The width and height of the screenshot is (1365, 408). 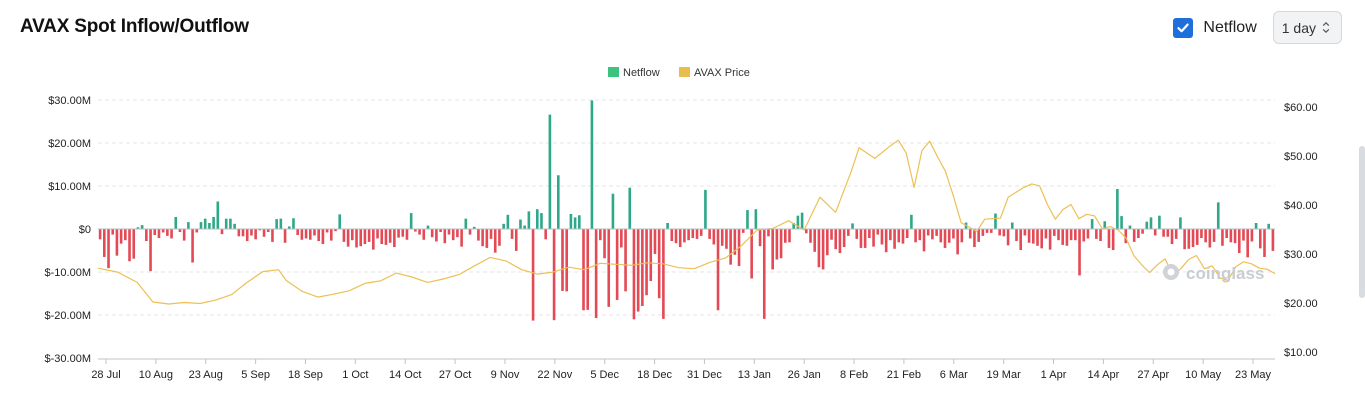 I want to click on y-left-tick-label: $20.00M, so click(x=69, y=144).